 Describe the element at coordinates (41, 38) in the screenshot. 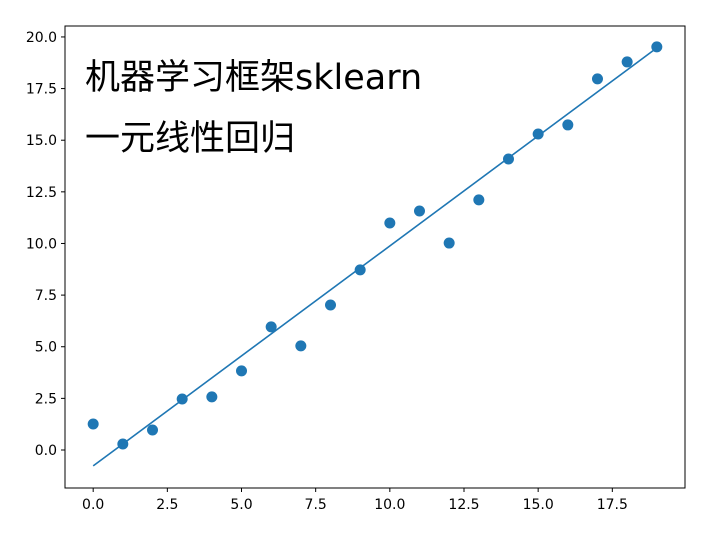

I see `y-tick-label: 20.0` at that location.